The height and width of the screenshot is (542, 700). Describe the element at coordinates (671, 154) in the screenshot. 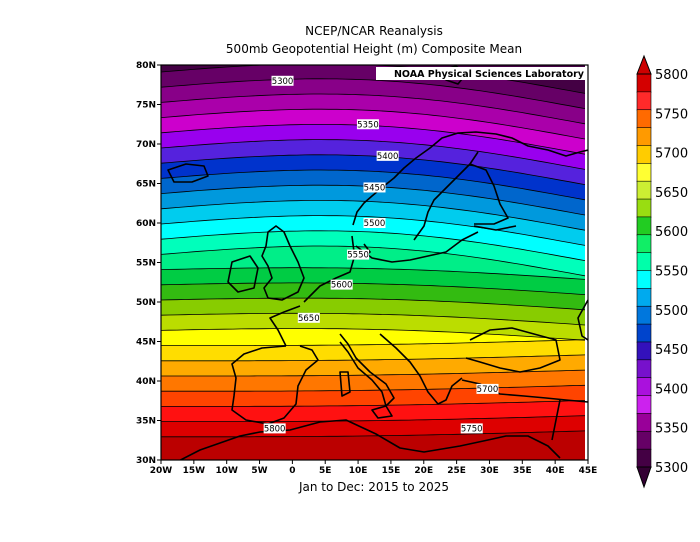

I see `colorbar-label: 5700` at that location.